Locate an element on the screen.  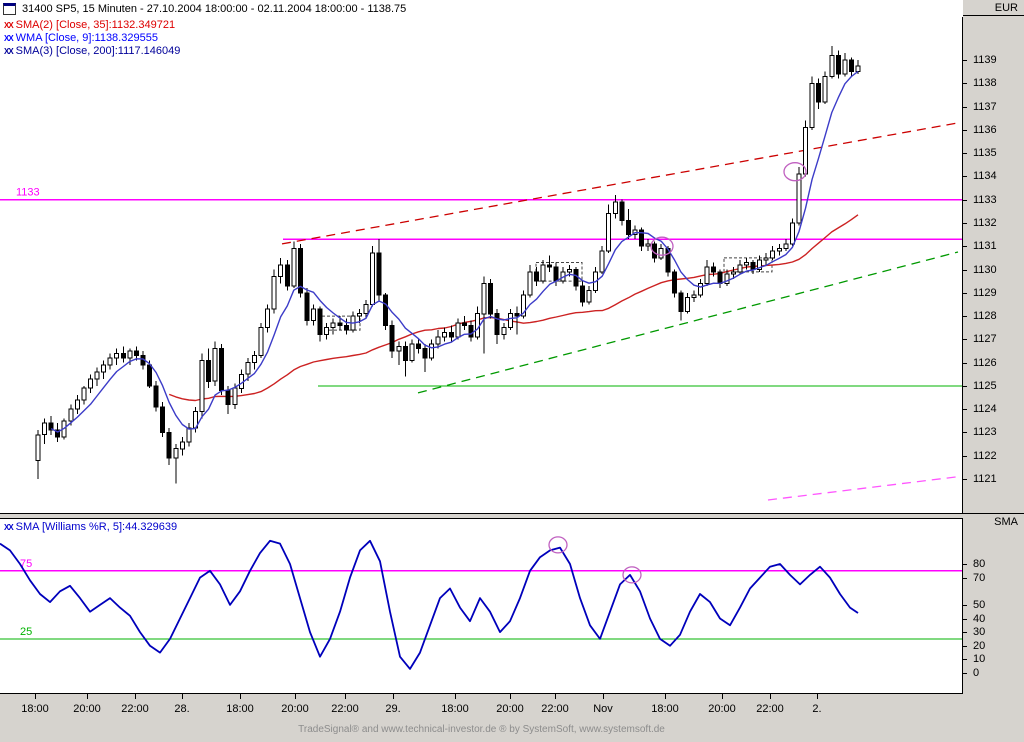
indicator-axis-label: 30 is located at coordinates (979, 632).